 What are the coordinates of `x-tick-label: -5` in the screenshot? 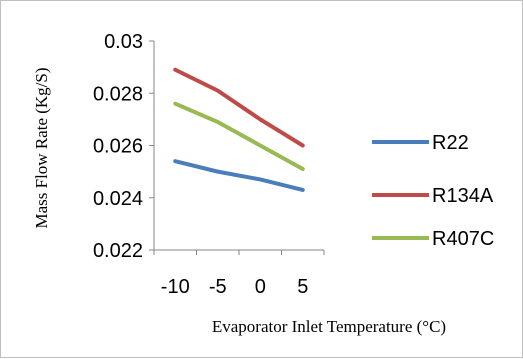 It's located at (218, 287).